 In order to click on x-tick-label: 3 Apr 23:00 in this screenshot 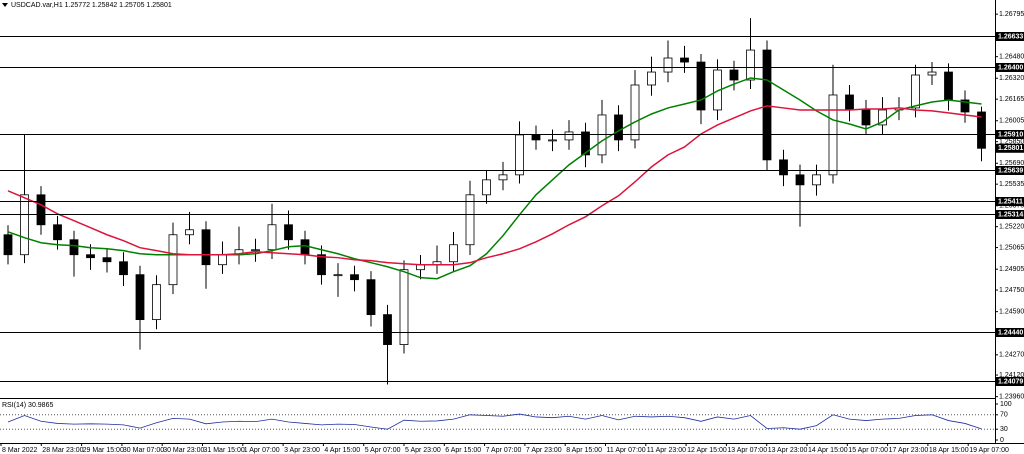, I will do `click(302, 450)`.